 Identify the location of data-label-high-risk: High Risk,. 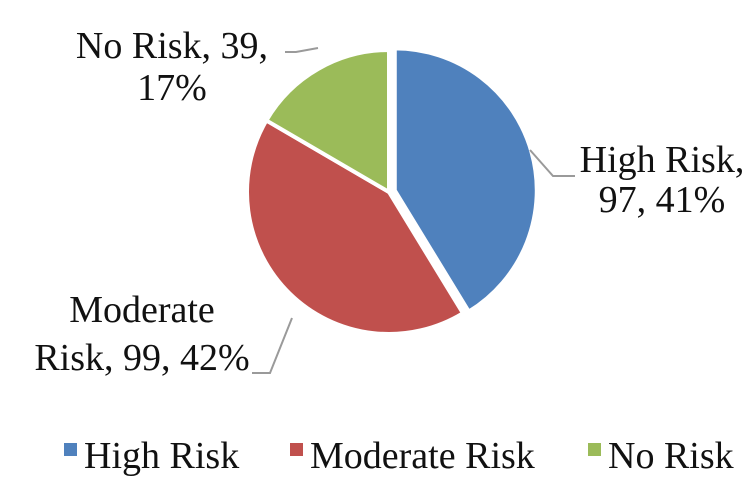
(662, 160).